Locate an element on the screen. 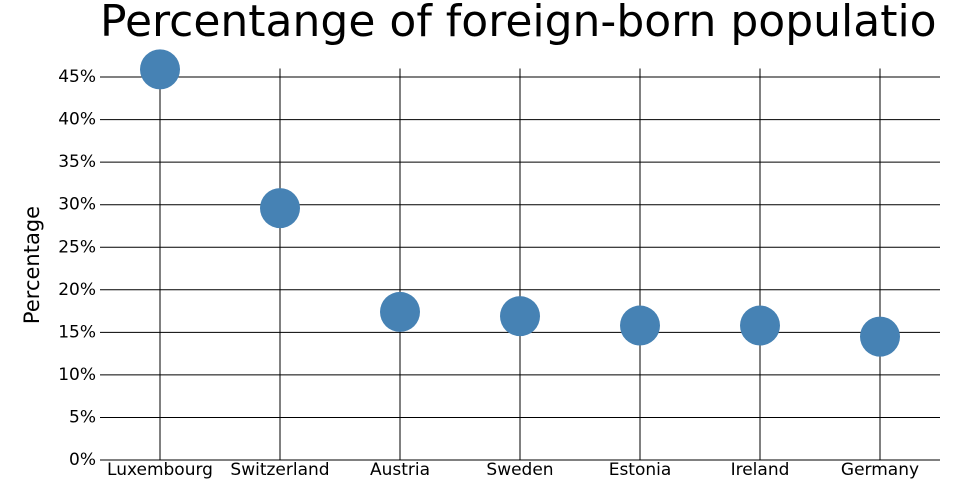 The height and width of the screenshot is (500, 960). y-tick-label: 45% is located at coordinates (77, 77).